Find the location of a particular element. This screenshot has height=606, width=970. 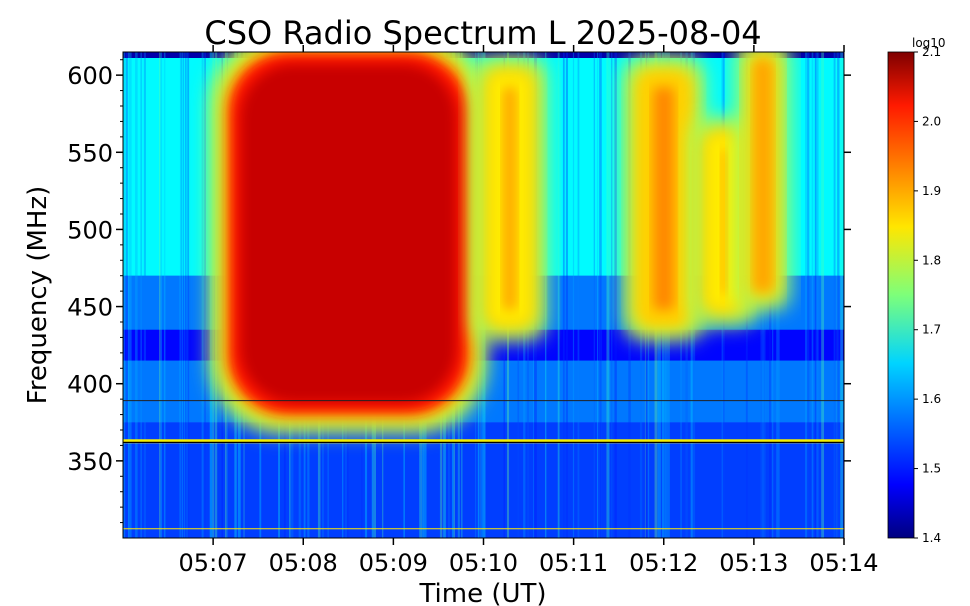

colorbar-tick-label: 2.0 is located at coordinates (931, 121).